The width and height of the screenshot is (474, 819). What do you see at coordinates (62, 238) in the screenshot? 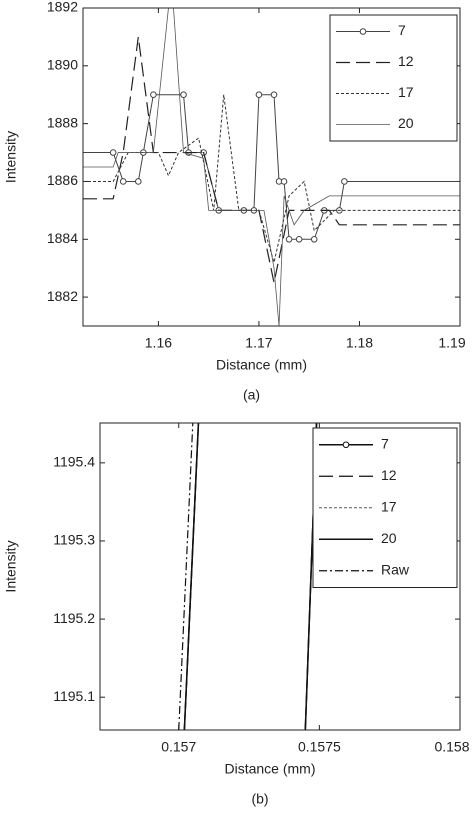
I see `y-tick-label: 1884` at bounding box center [62, 238].